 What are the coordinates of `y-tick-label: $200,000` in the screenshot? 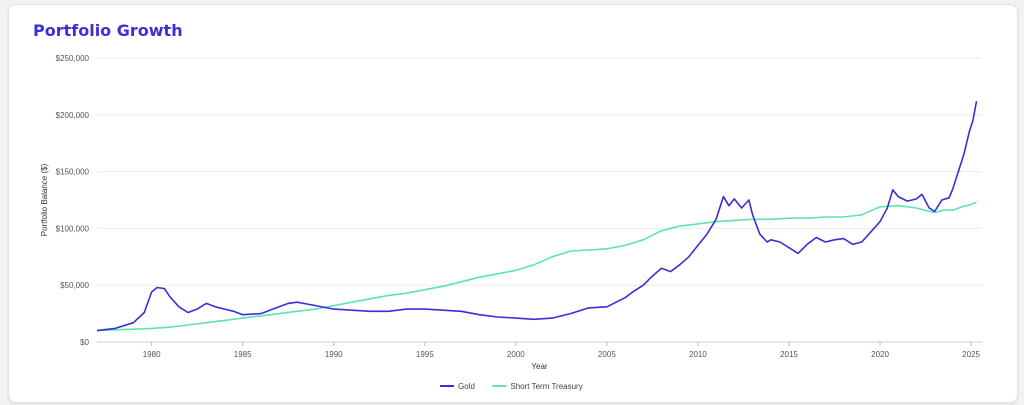 It's located at (73, 115).